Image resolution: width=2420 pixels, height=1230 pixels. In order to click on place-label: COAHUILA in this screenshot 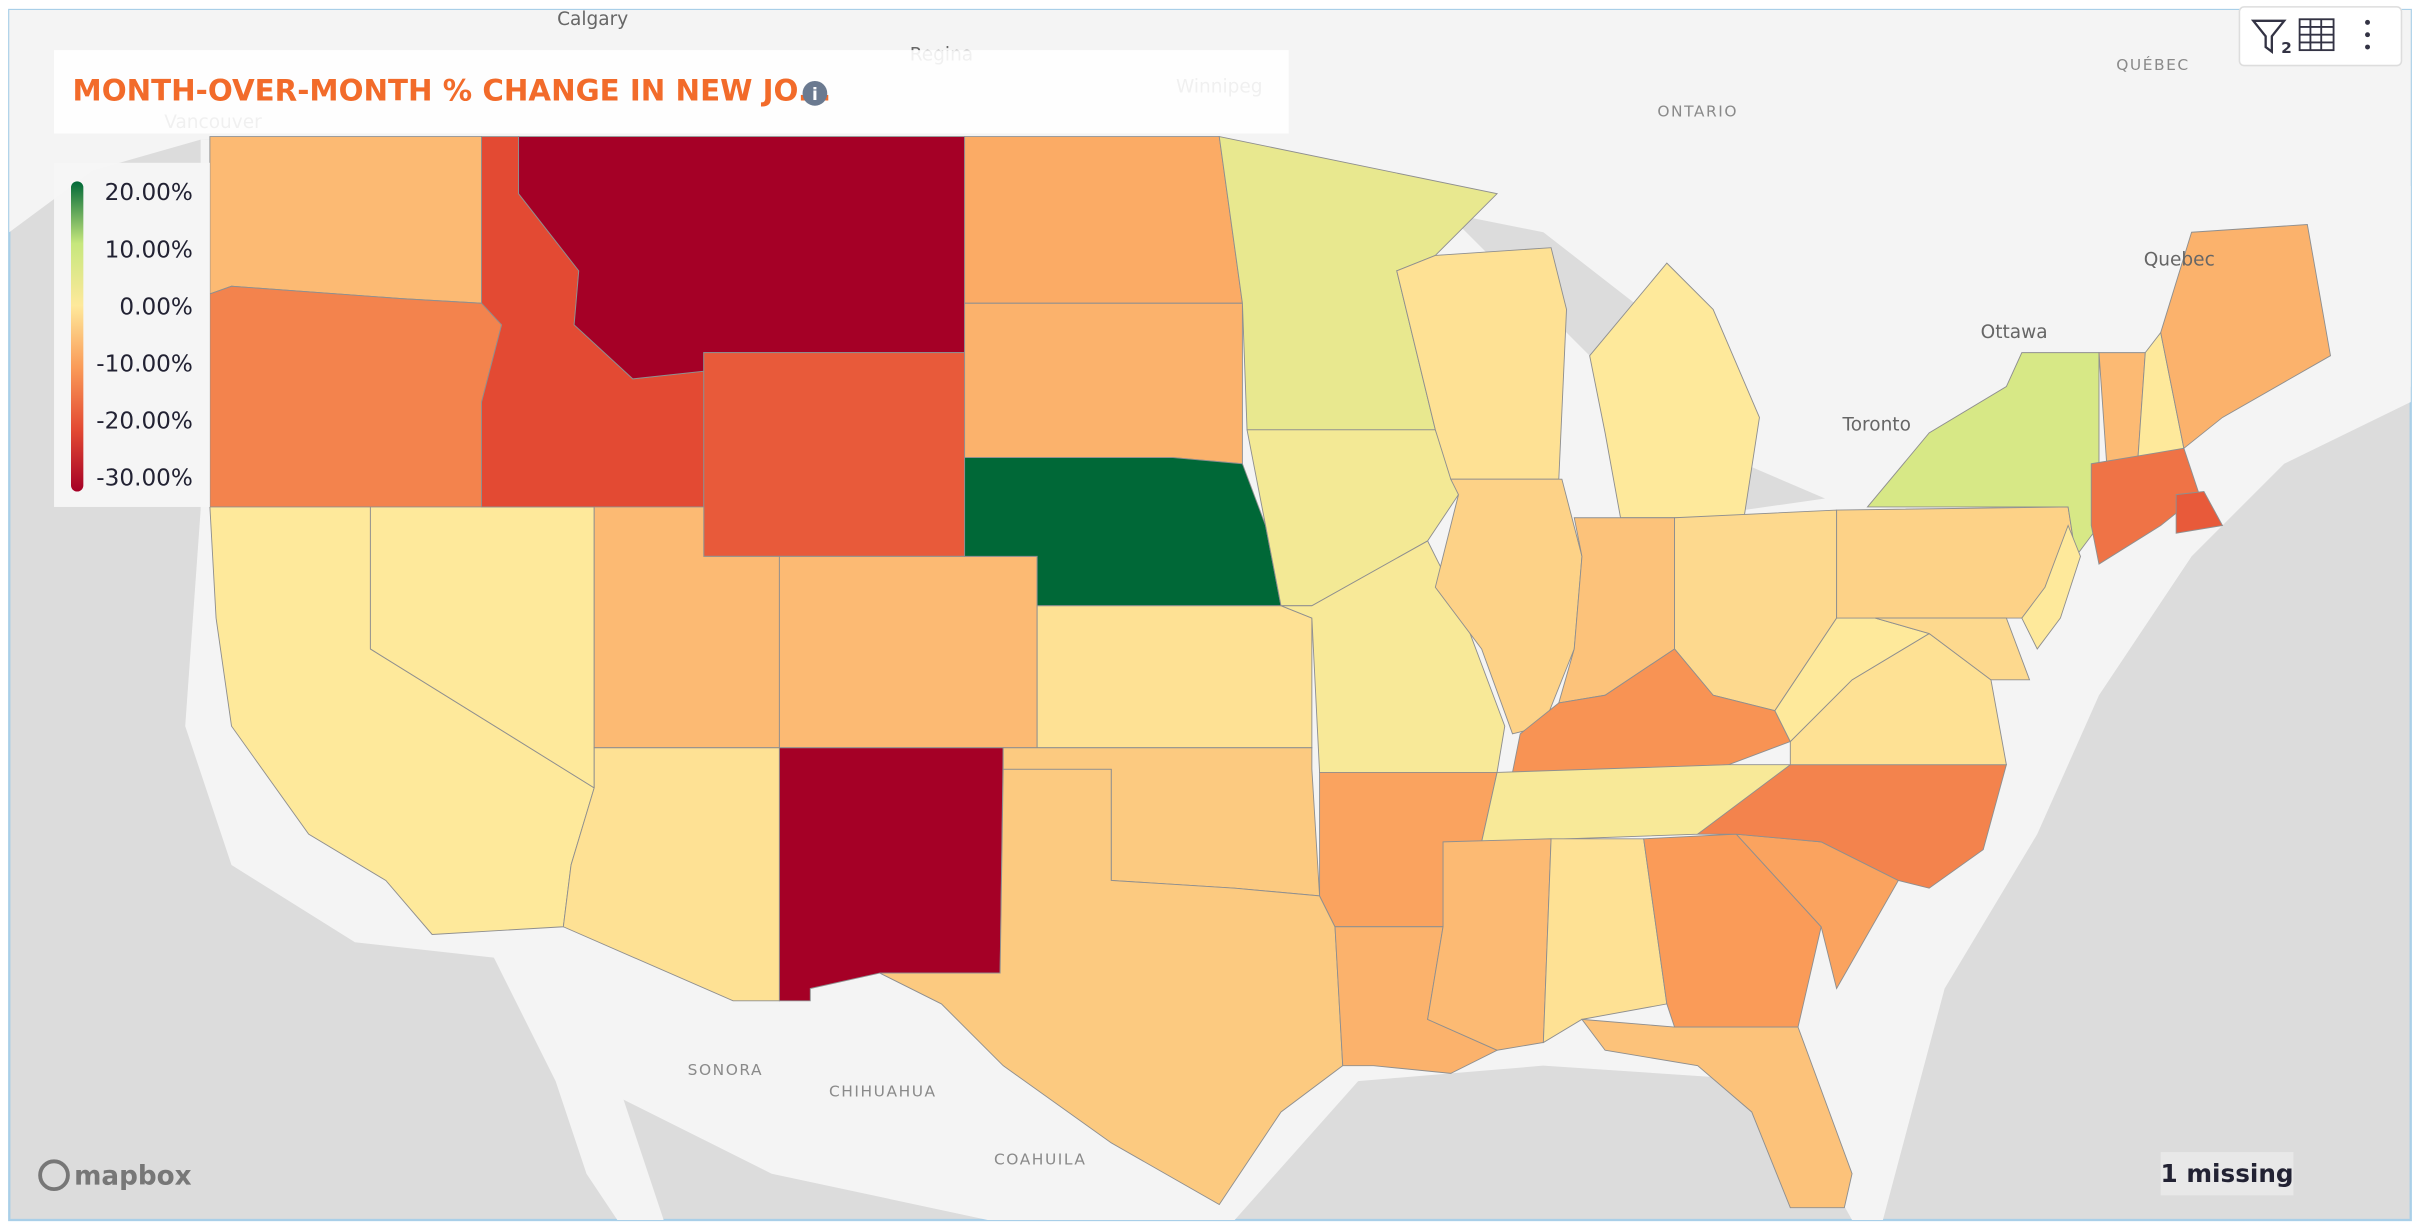, I will do `click(1040, 1159)`.